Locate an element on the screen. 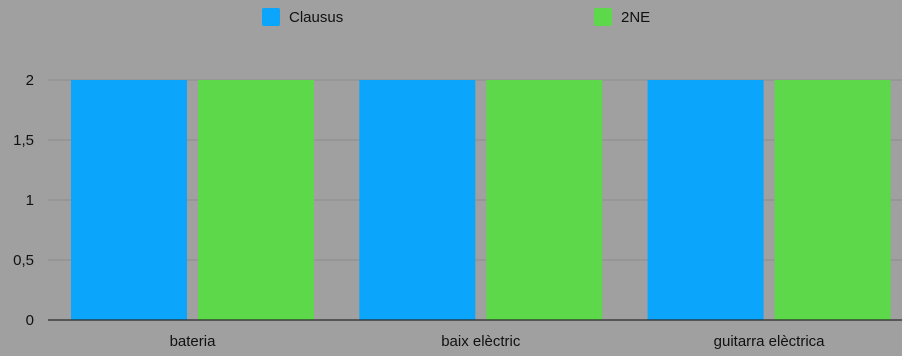 Image resolution: width=902 pixels, height=356 pixels. legend: Clausus 2NE is located at coordinates (451, 20).